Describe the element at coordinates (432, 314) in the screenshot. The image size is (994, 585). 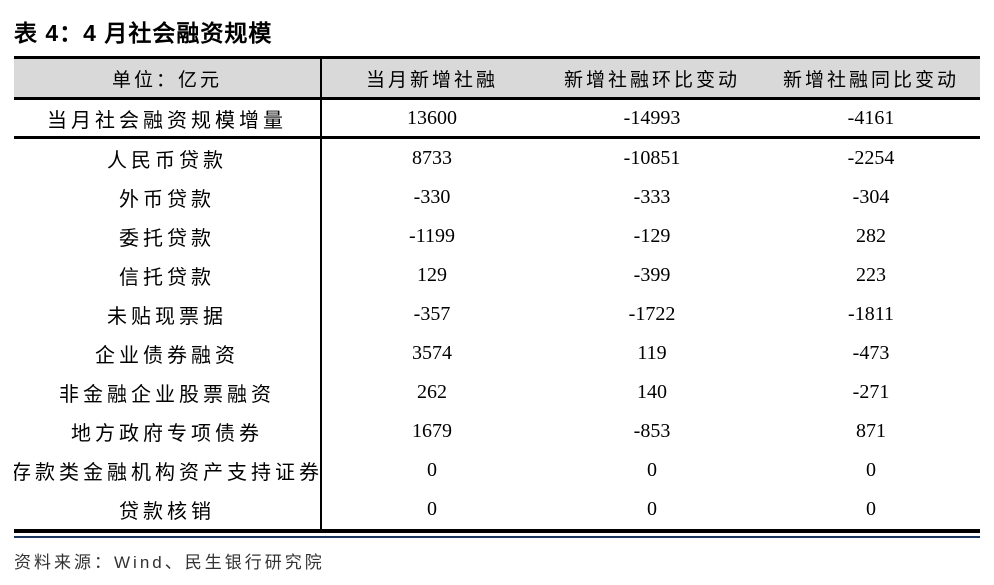
I see `row-value-monthly: -357` at that location.